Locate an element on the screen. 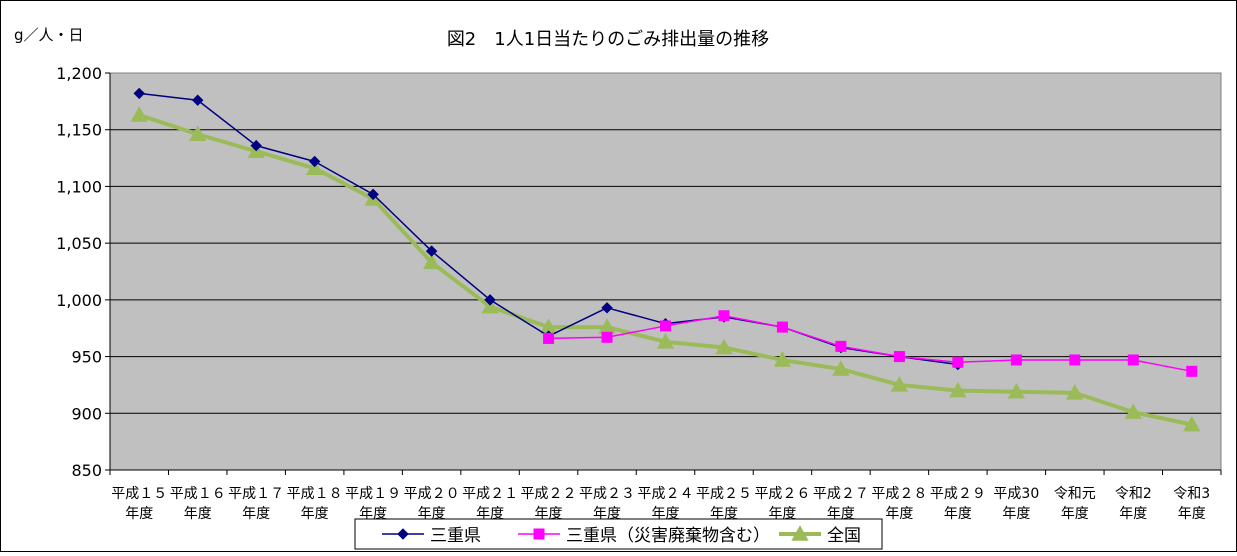 This screenshot has height=556, width=1237. x-tick-label: 平成30 is located at coordinates (1016, 494).